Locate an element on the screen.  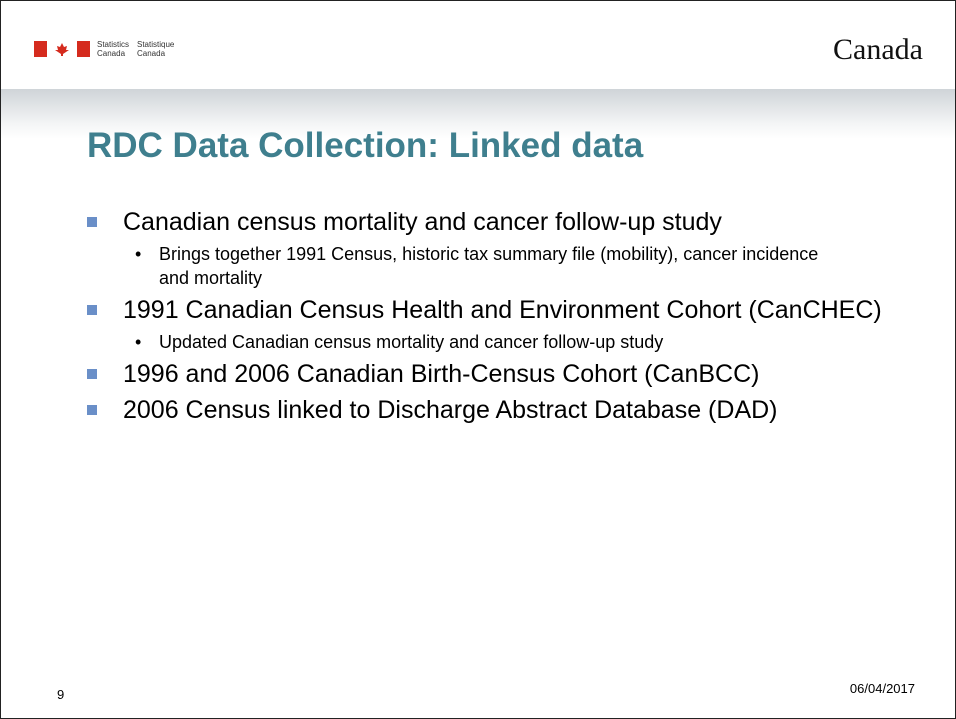
banner is located at coordinates (478, 114).